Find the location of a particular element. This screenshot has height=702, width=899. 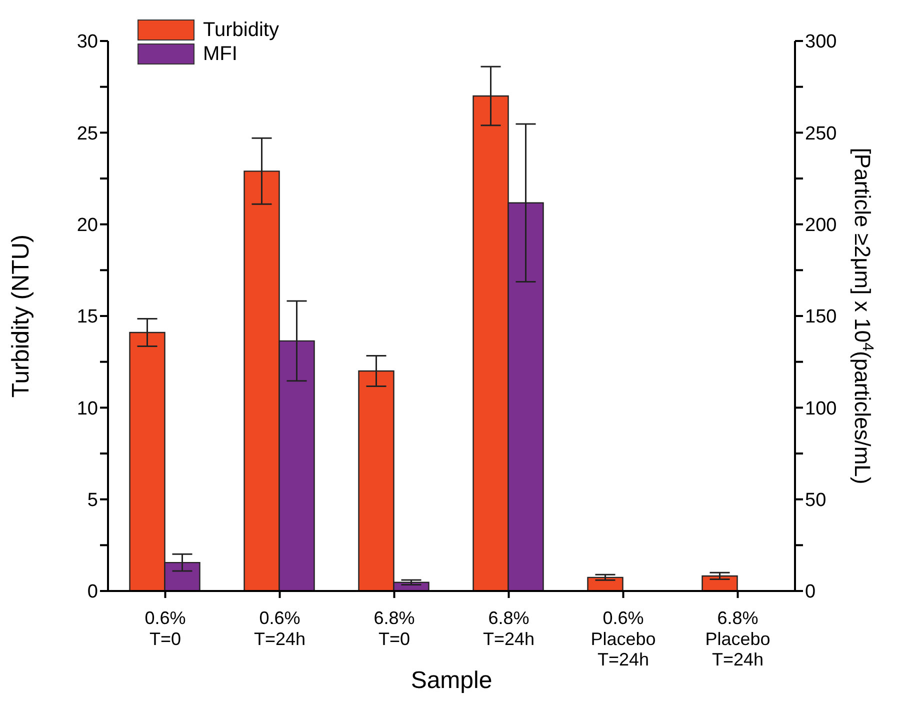

x-tick-label: 0.6% Placebo T=24h is located at coordinates (623, 639).